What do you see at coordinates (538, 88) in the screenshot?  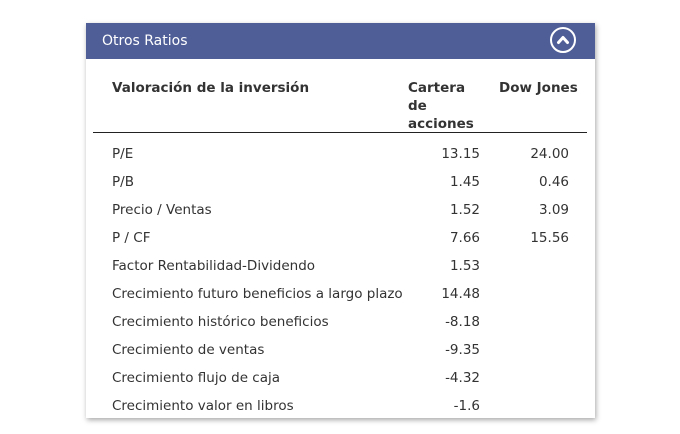 I see `column-header-benchmark: Dow Jones` at bounding box center [538, 88].